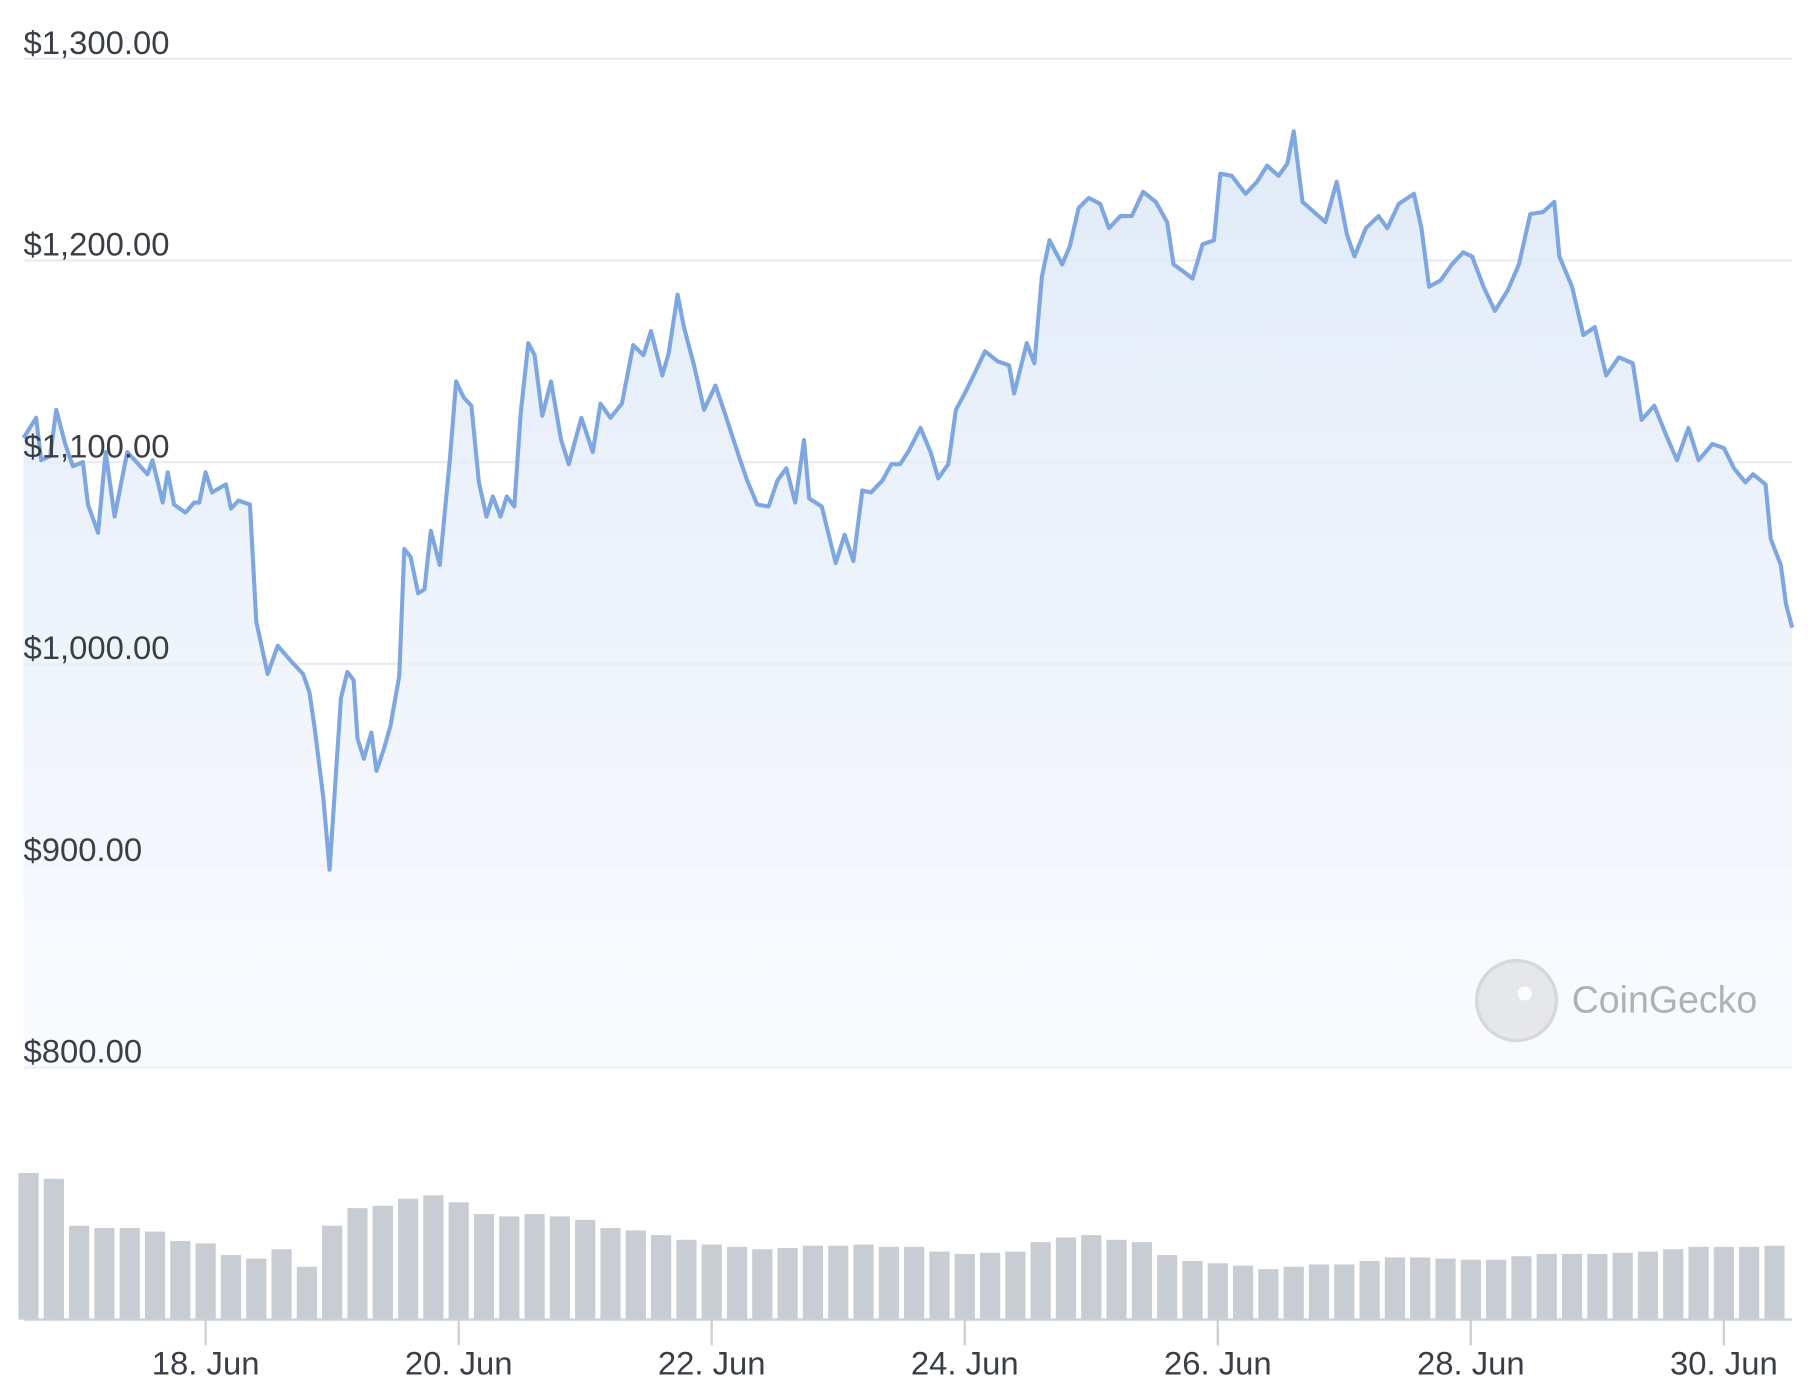  I want to click on x-tick-label: 24. Jun, so click(965, 1363).